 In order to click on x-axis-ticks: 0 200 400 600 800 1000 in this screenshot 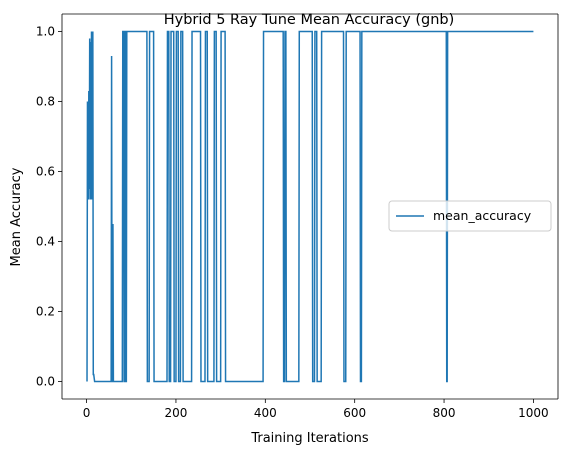, I will do `click(316, 409)`.